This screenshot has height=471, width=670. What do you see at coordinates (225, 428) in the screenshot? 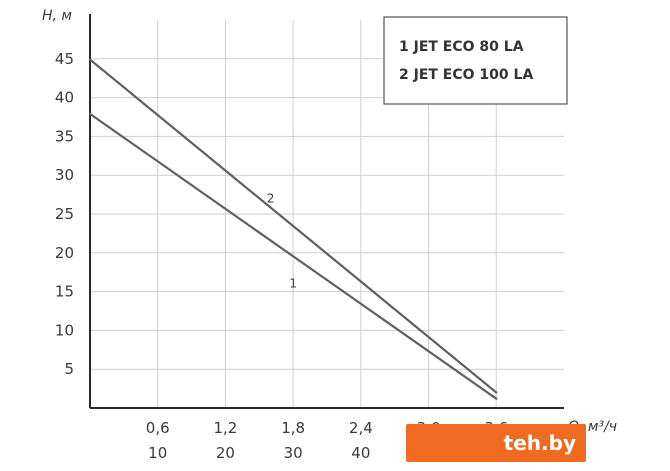
I see `x-tick-label-primary: 1,2` at bounding box center [225, 428].